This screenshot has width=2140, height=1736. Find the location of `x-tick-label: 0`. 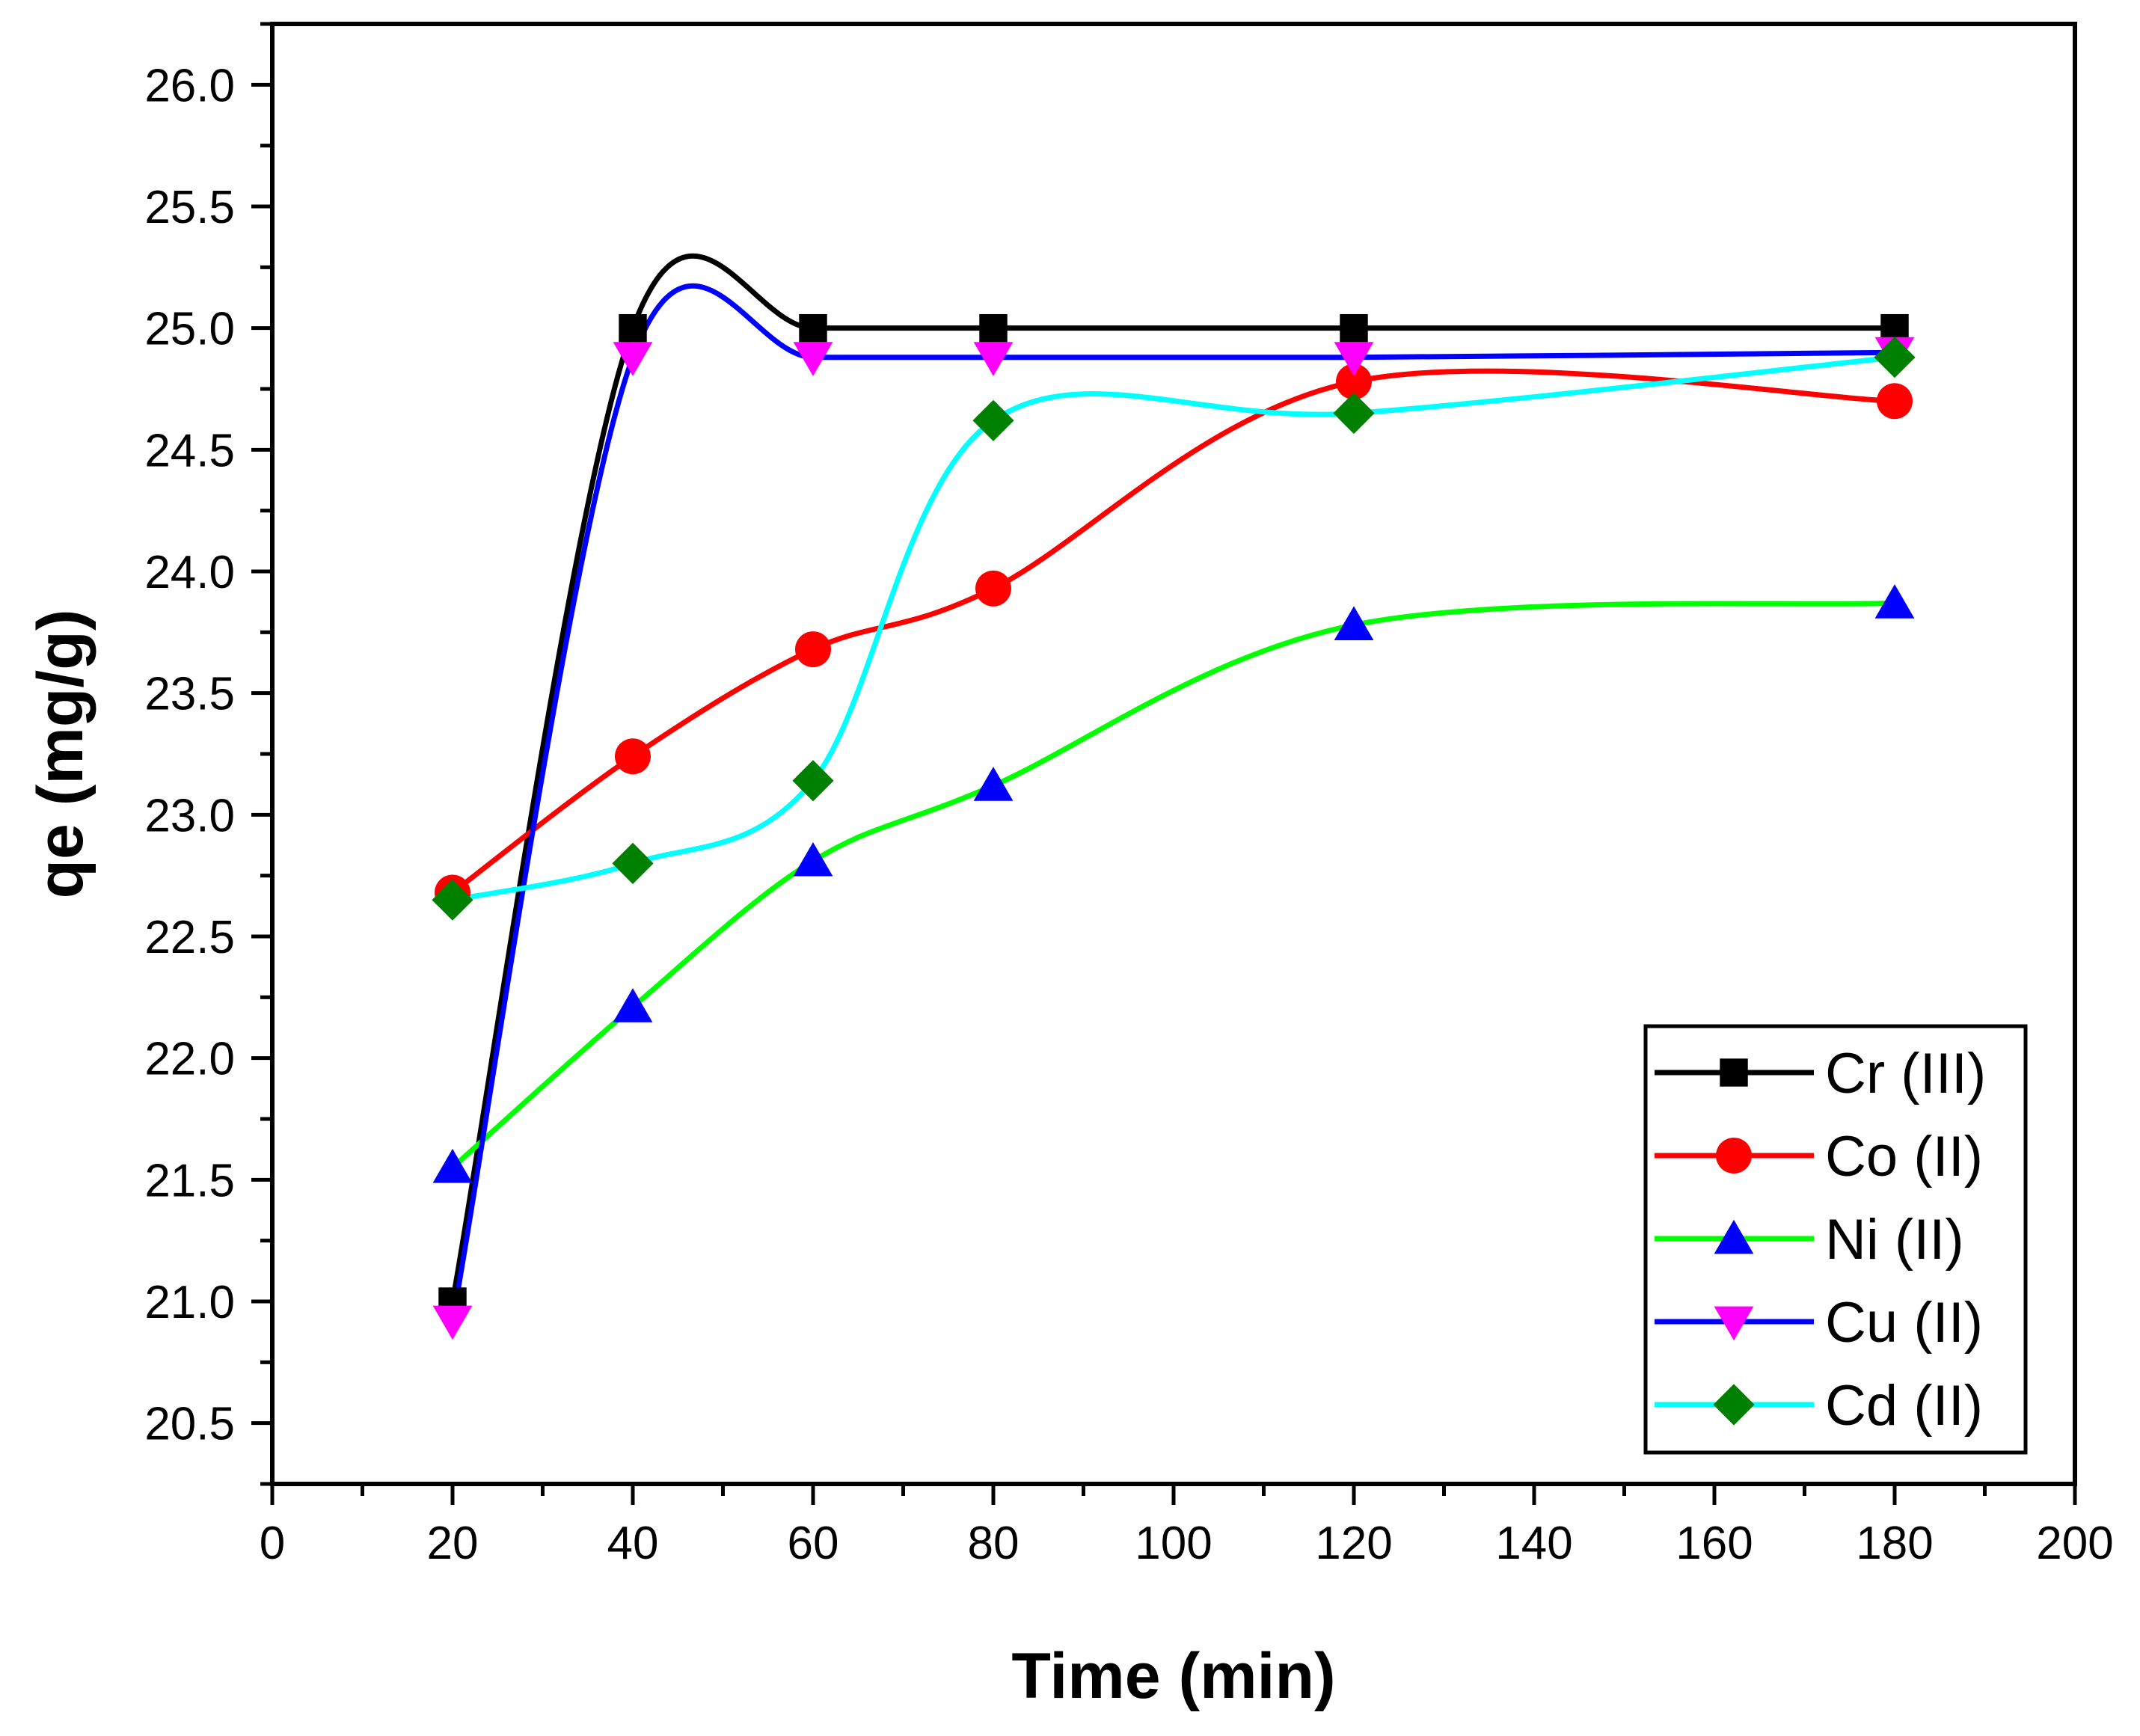

x-tick-label: 0 is located at coordinates (272, 1543).